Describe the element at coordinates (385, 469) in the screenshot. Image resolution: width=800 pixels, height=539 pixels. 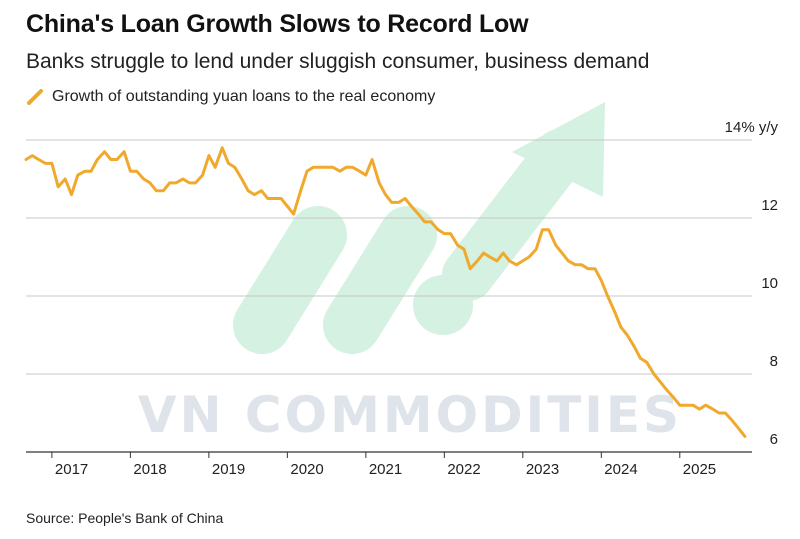
I see `x-tick-label-2021: 2021` at that location.